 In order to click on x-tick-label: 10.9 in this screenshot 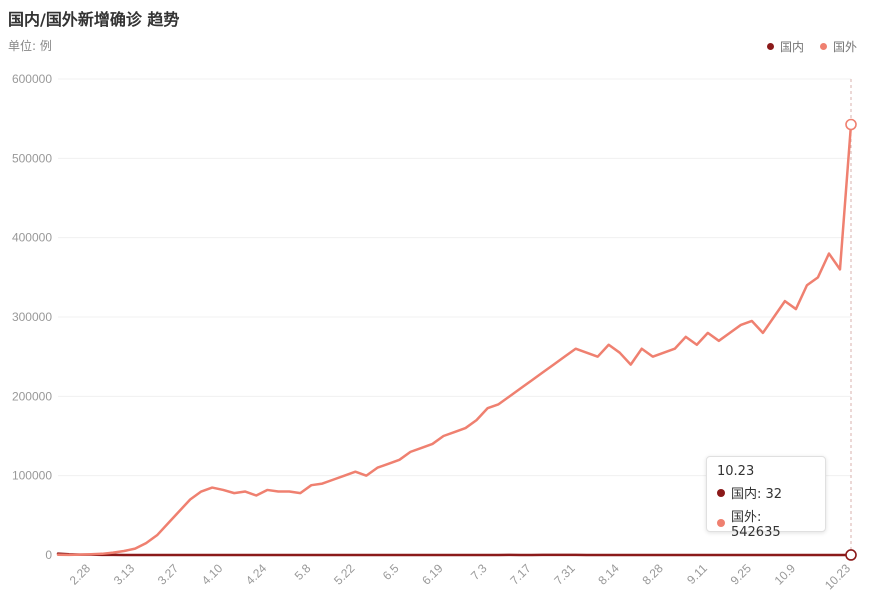, I will do `click(785, 574)`.